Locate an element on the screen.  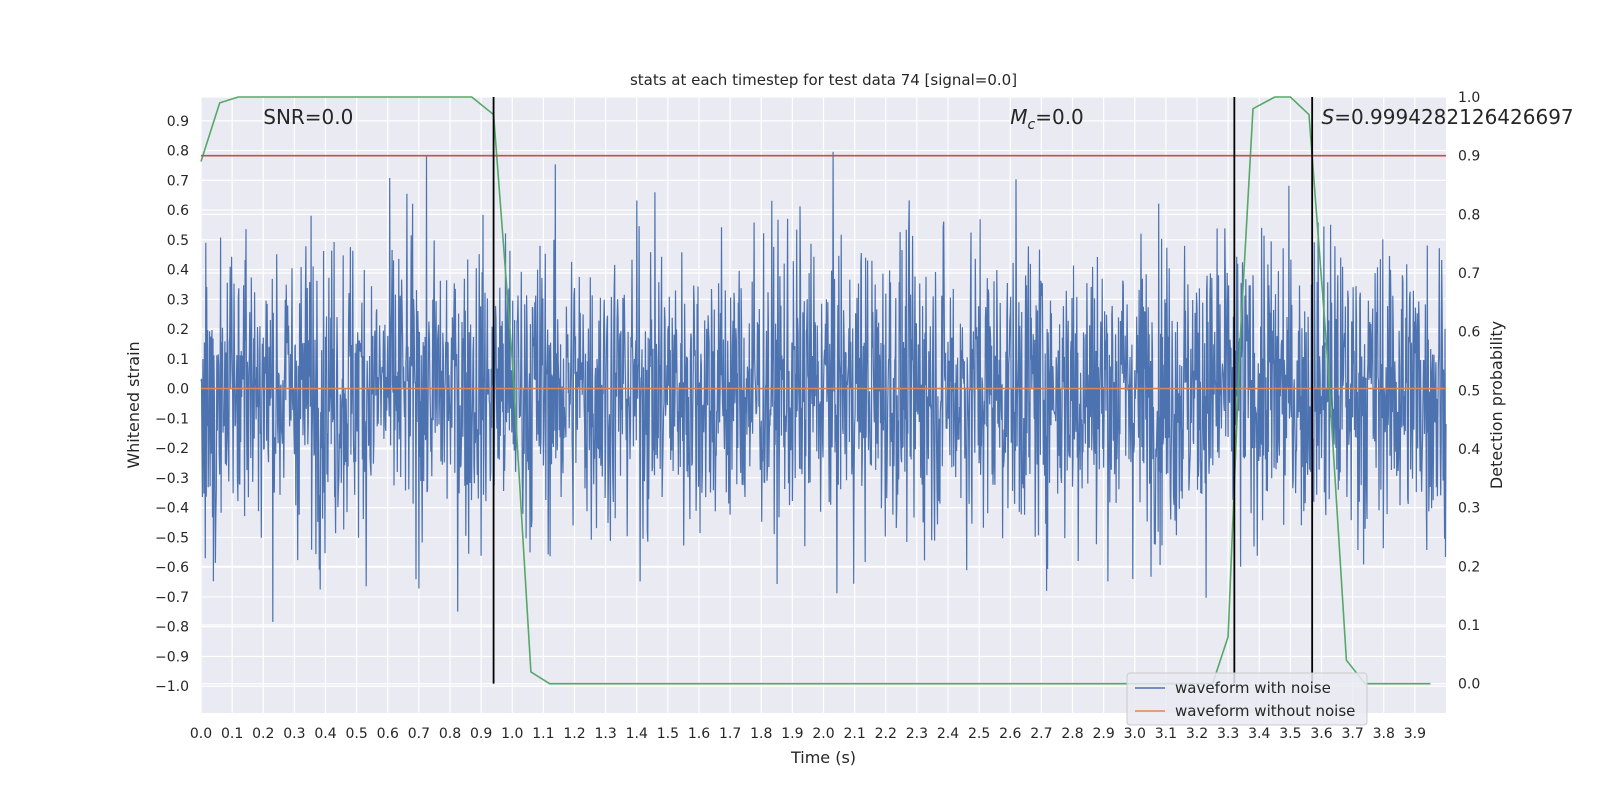
y2-axis-label: Detection probability is located at coordinates (1496, 405).